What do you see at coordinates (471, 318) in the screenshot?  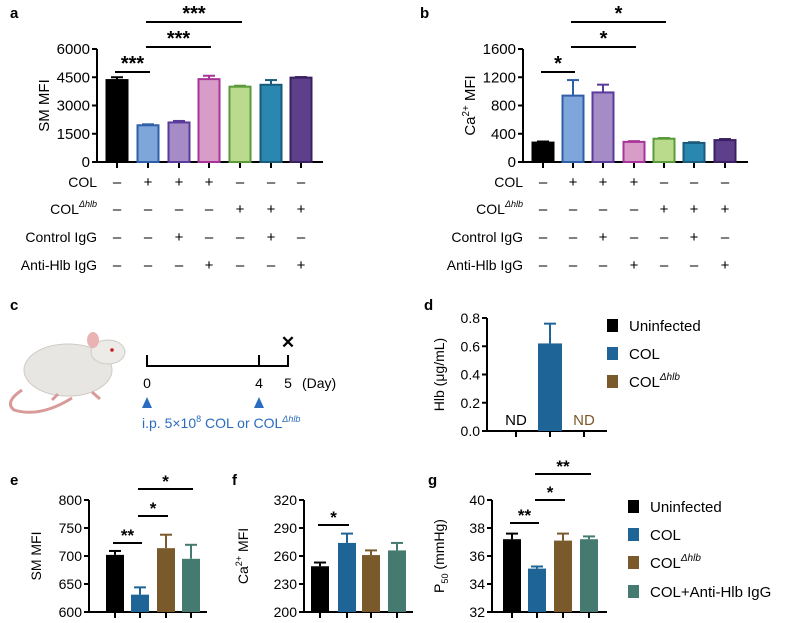 I see `y-tick-label: 0.8` at bounding box center [471, 318].